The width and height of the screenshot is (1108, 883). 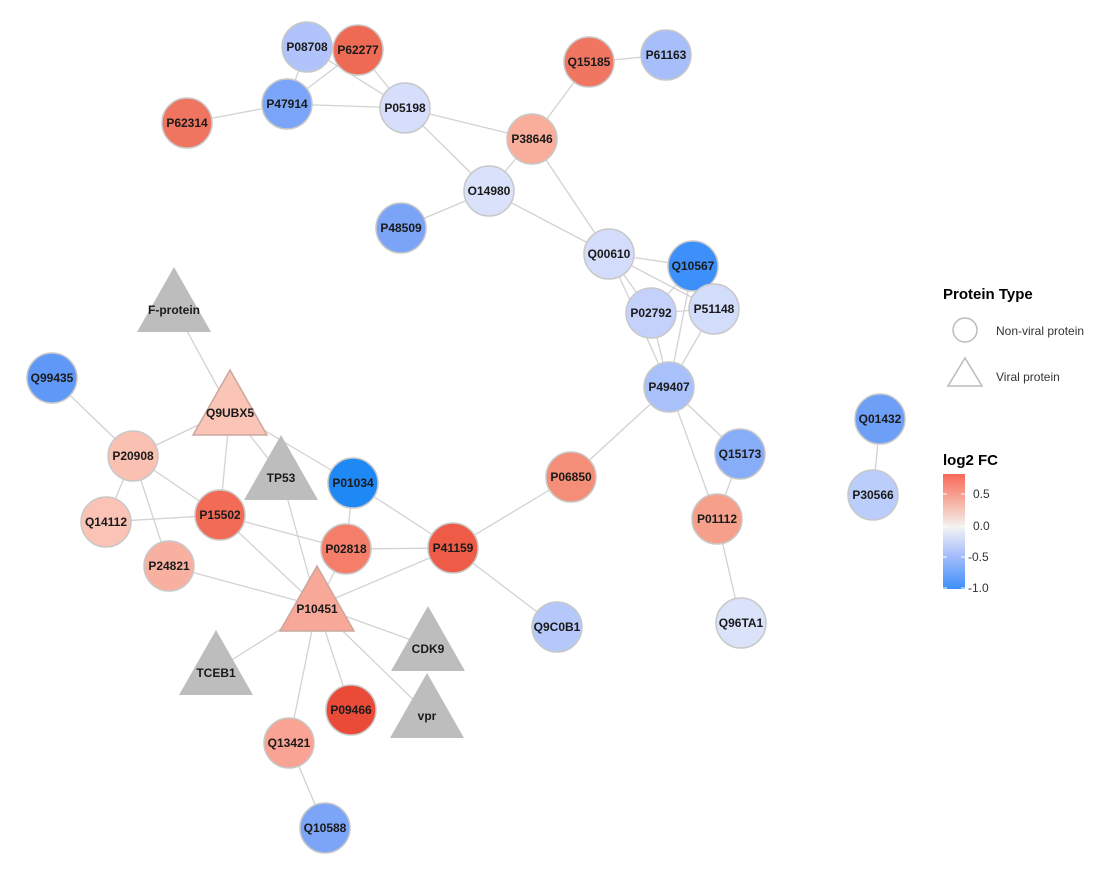 What do you see at coordinates (981, 526) in the screenshot?
I see `colorbar-tick-label: 0.0` at bounding box center [981, 526].